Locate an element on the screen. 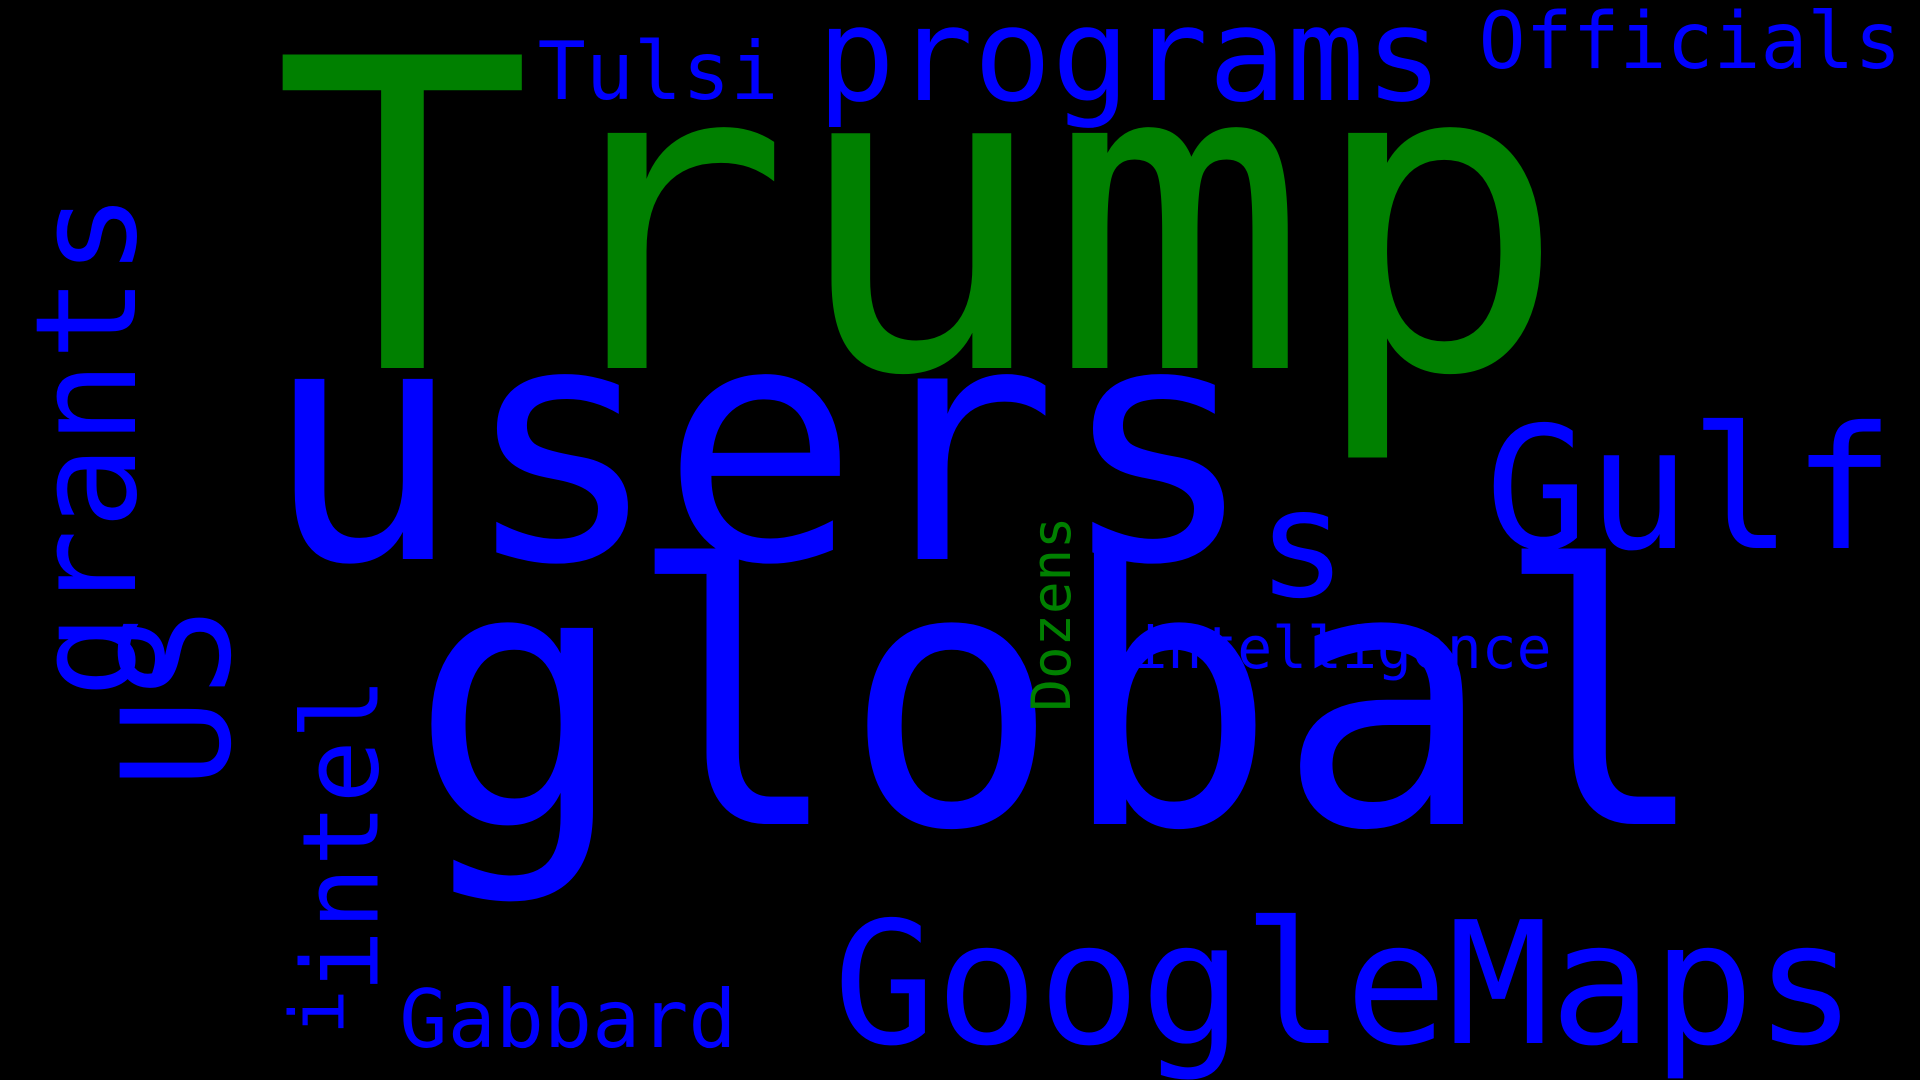  word-tulsi: Tulsi is located at coordinates (658, 71).